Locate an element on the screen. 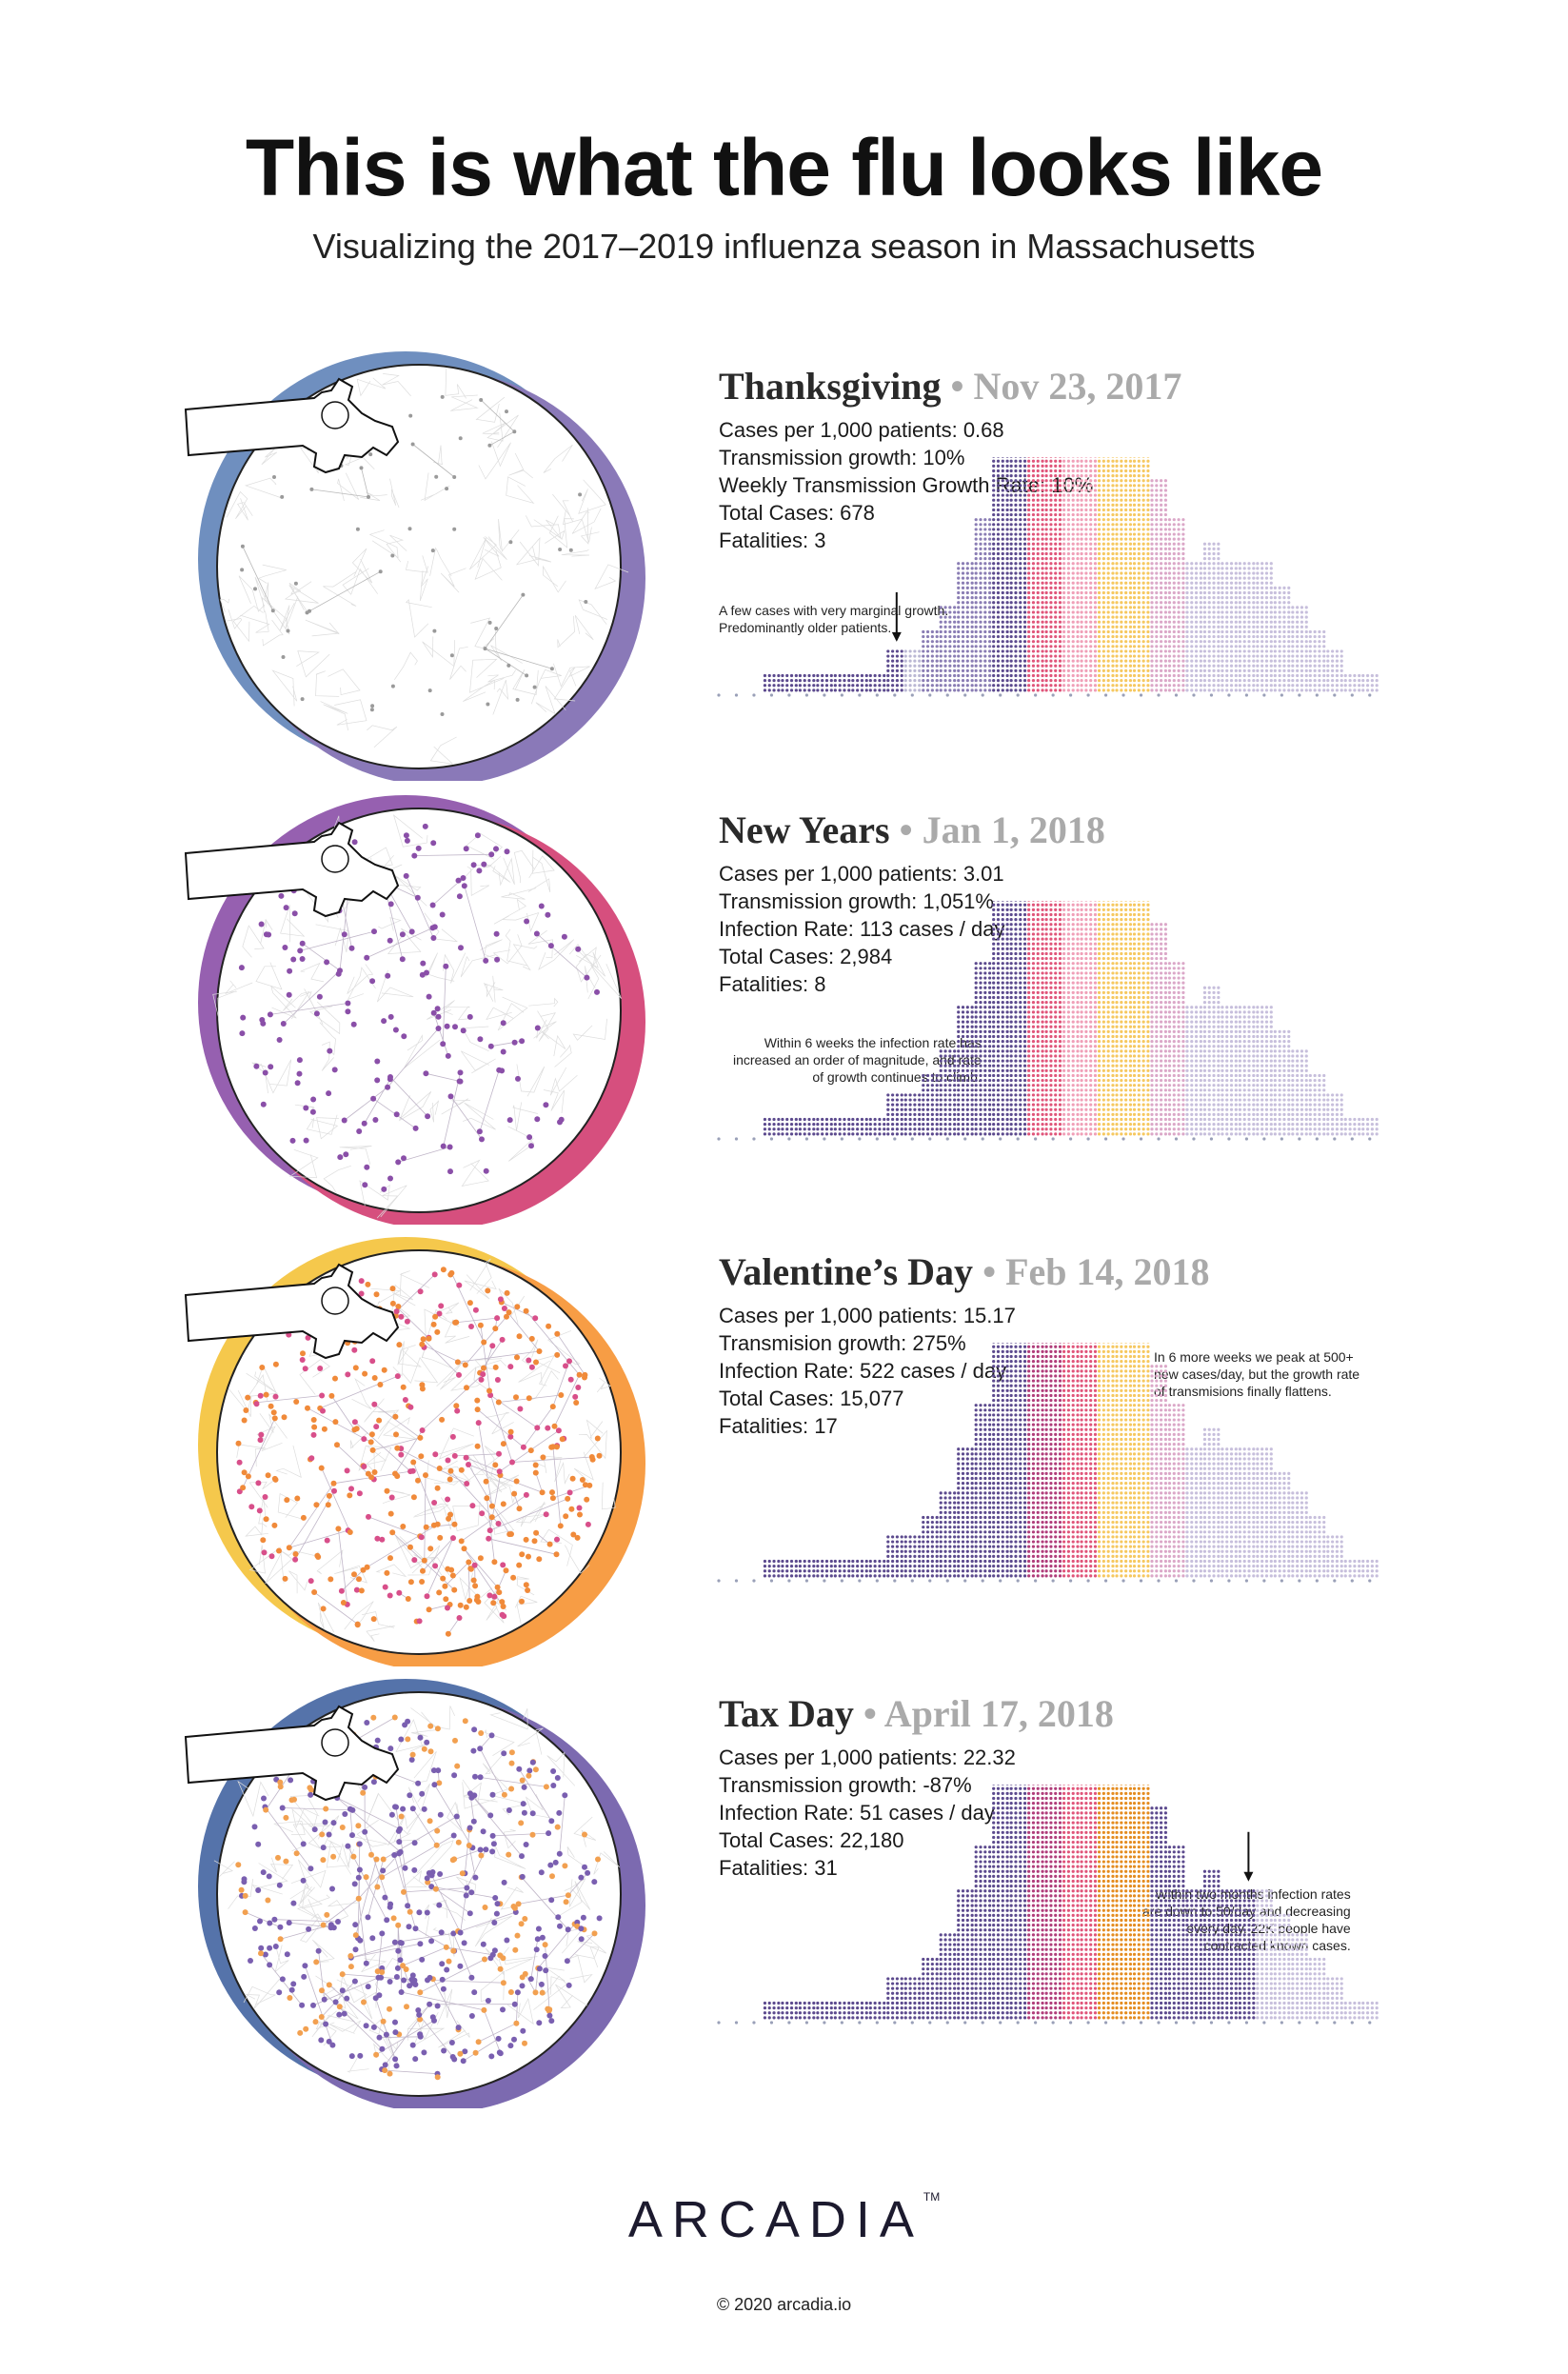 The width and height of the screenshot is (1568, 2374). baseline-dot is located at coordinates (1211, 695).